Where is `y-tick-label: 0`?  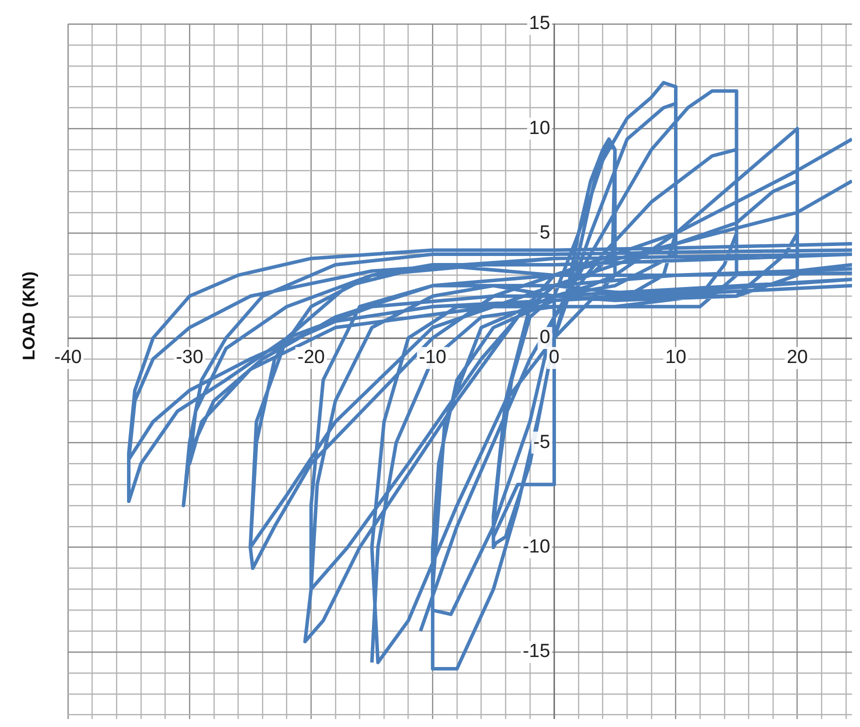
y-tick-label: 0 is located at coordinates (545, 337).